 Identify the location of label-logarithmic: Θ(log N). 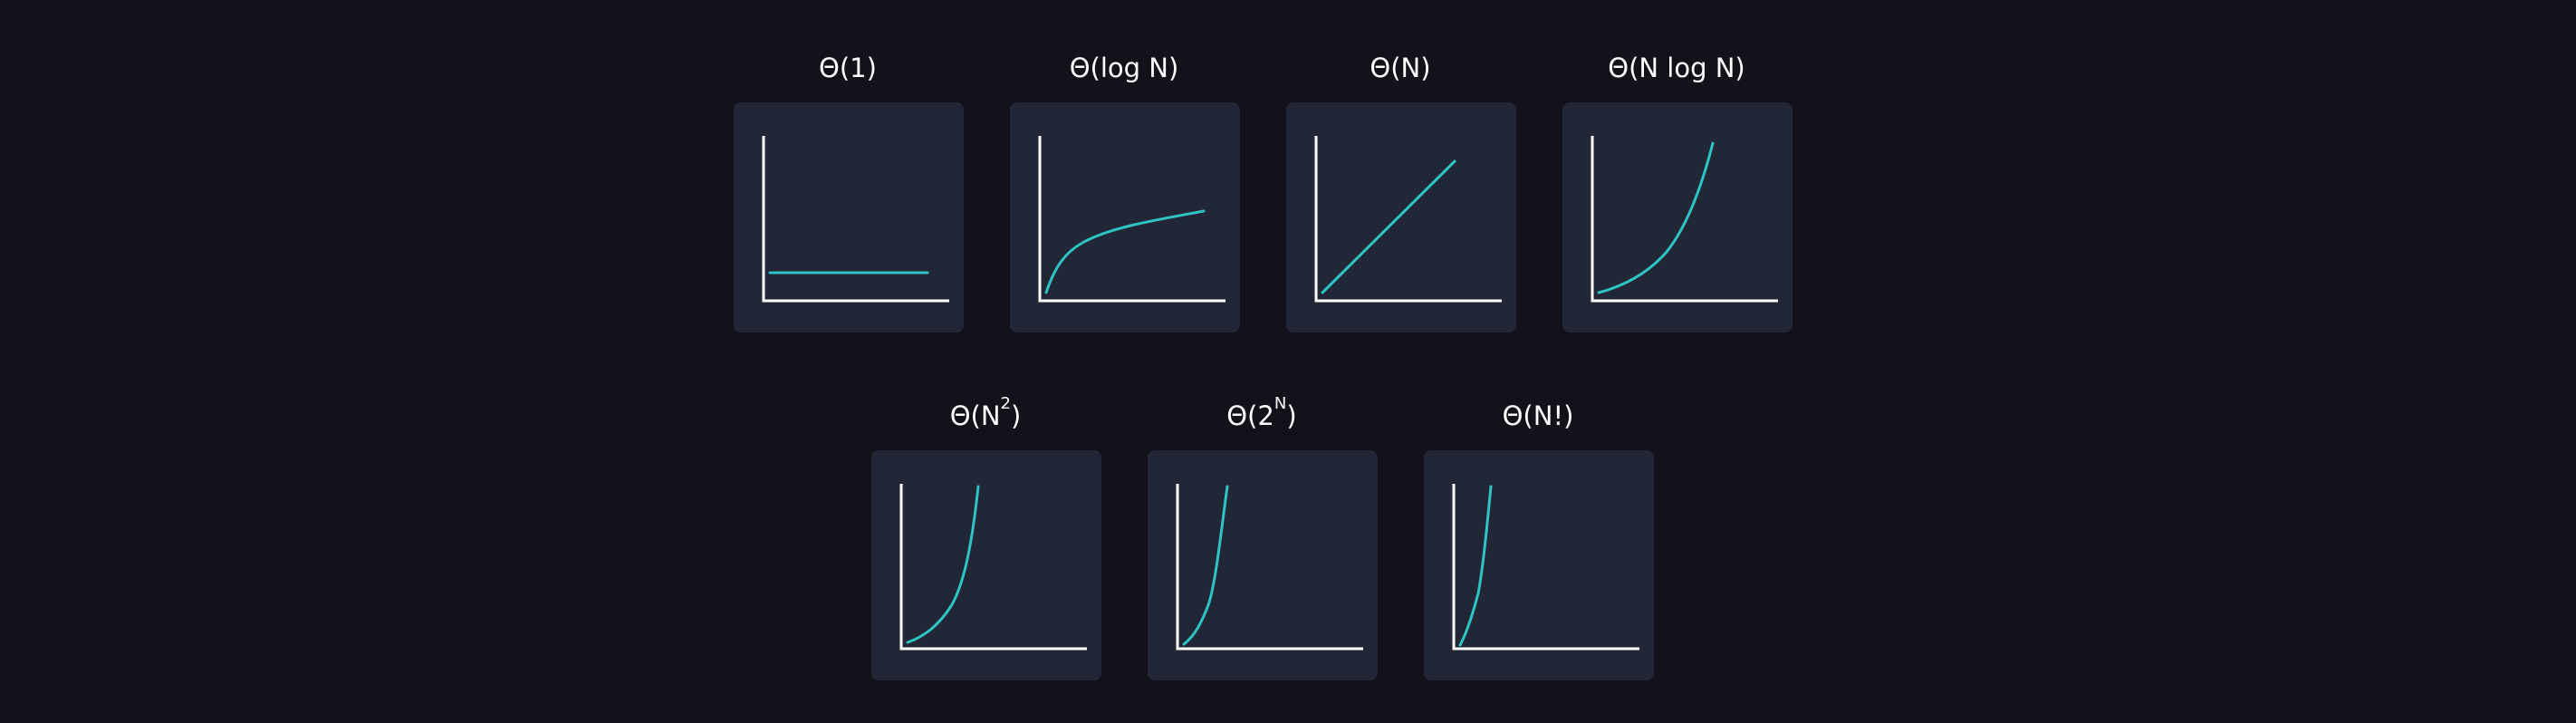
(1124, 68).